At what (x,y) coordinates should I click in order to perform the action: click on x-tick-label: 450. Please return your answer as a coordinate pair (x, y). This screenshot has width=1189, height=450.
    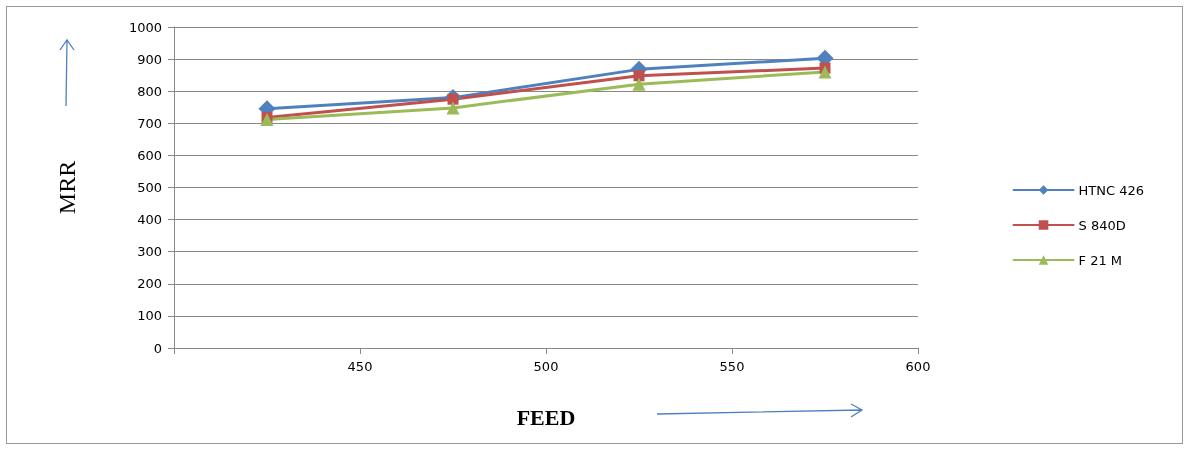
    Looking at the image, I should click on (360, 366).